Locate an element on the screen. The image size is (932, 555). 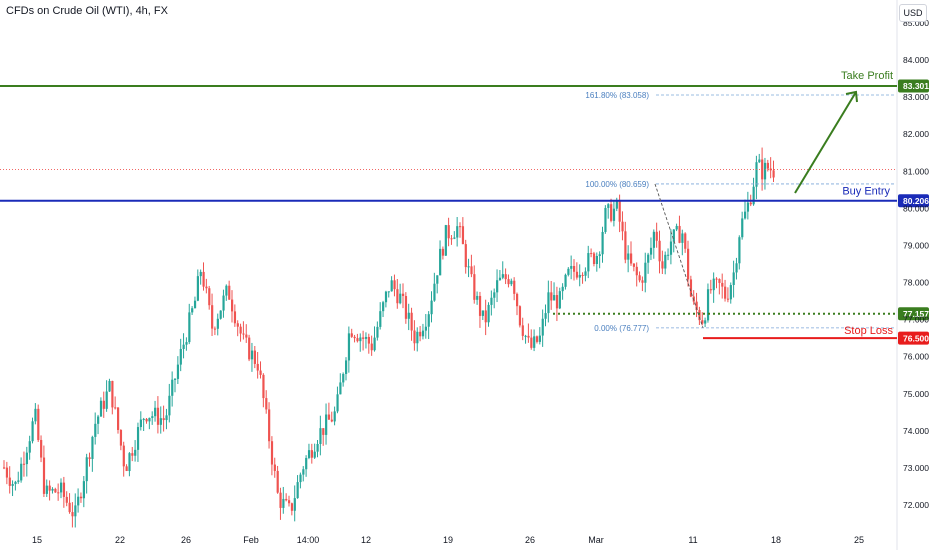
y-tick-label: 73.000 is located at coordinates (916, 468).